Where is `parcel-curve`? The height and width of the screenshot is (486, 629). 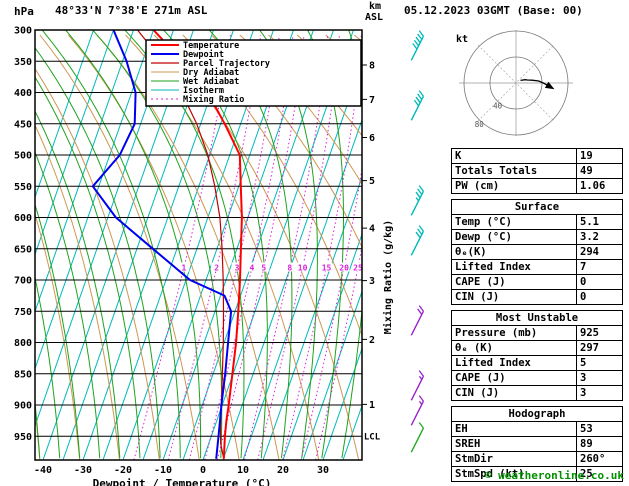
parcel-curve is located at coordinates (181, 244).